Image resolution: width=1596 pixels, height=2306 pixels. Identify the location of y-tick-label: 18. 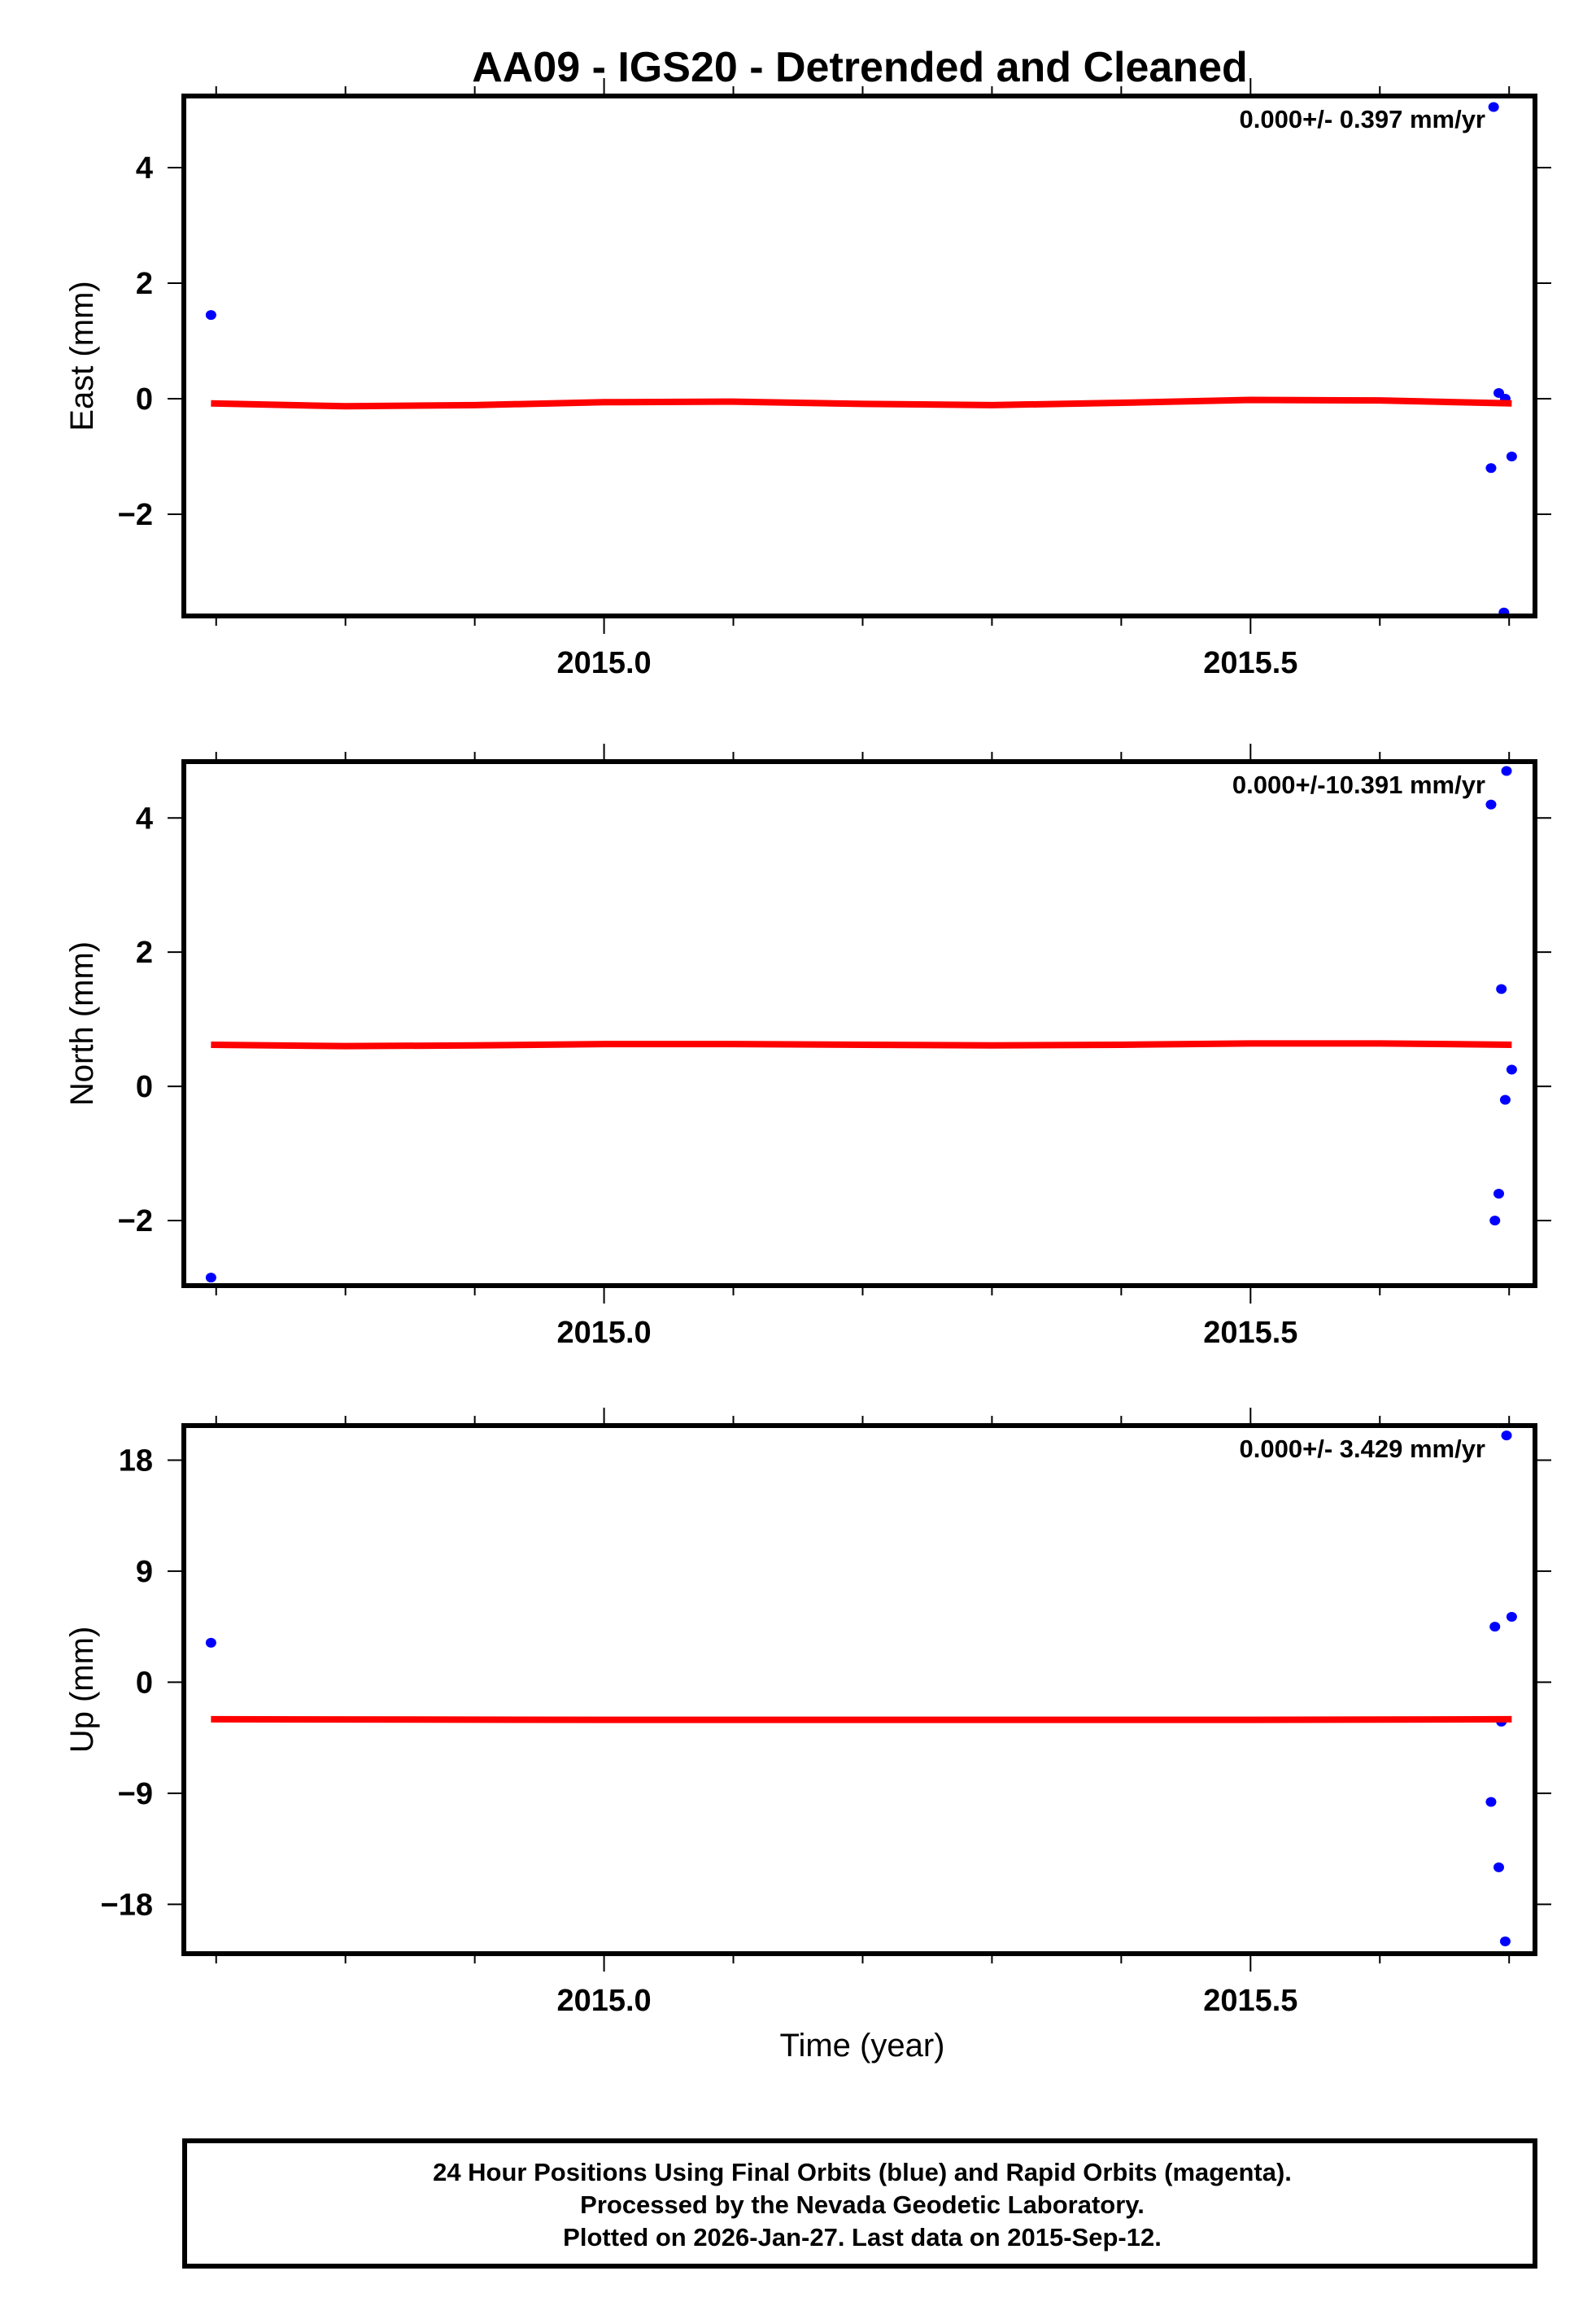
(136, 1460).